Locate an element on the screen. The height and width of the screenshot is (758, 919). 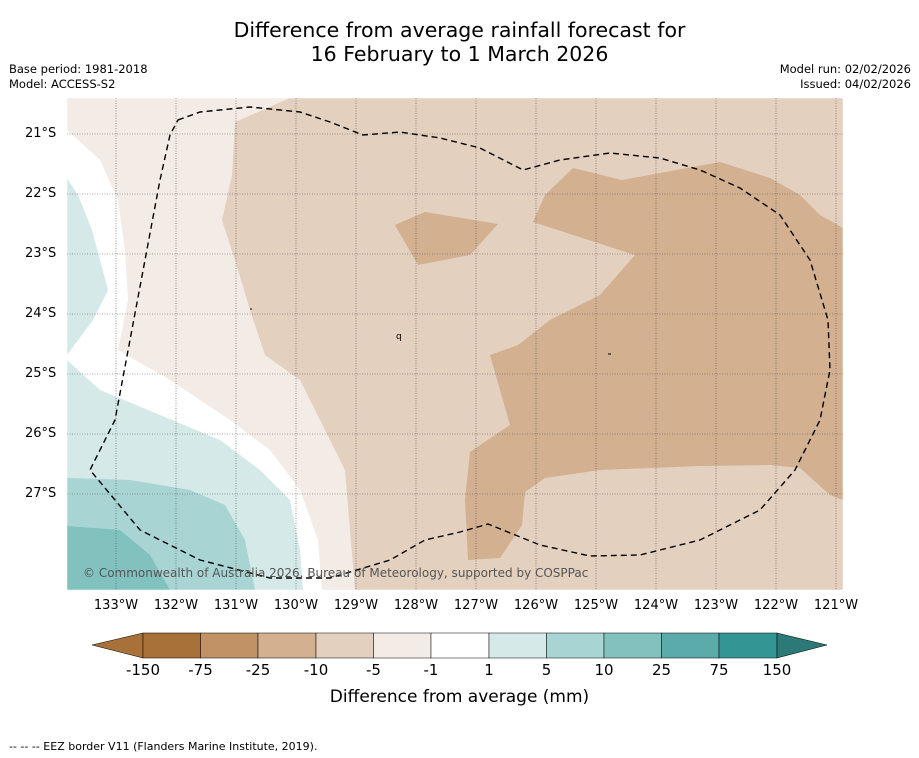
title-line-2: 16 February to 1 March 2026 is located at coordinates (459, 54).